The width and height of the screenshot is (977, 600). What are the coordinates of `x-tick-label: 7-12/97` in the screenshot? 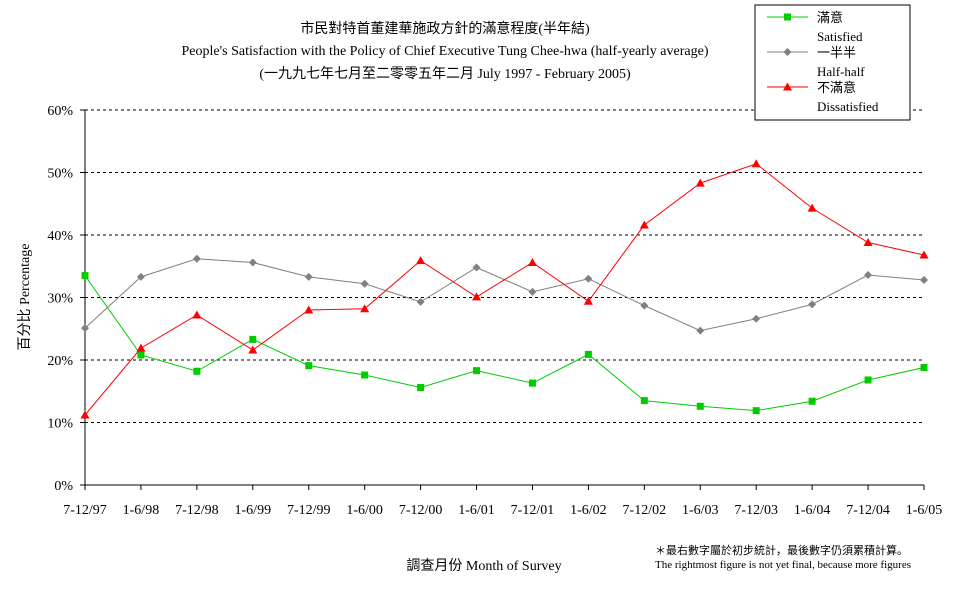 It's located at (85, 510).